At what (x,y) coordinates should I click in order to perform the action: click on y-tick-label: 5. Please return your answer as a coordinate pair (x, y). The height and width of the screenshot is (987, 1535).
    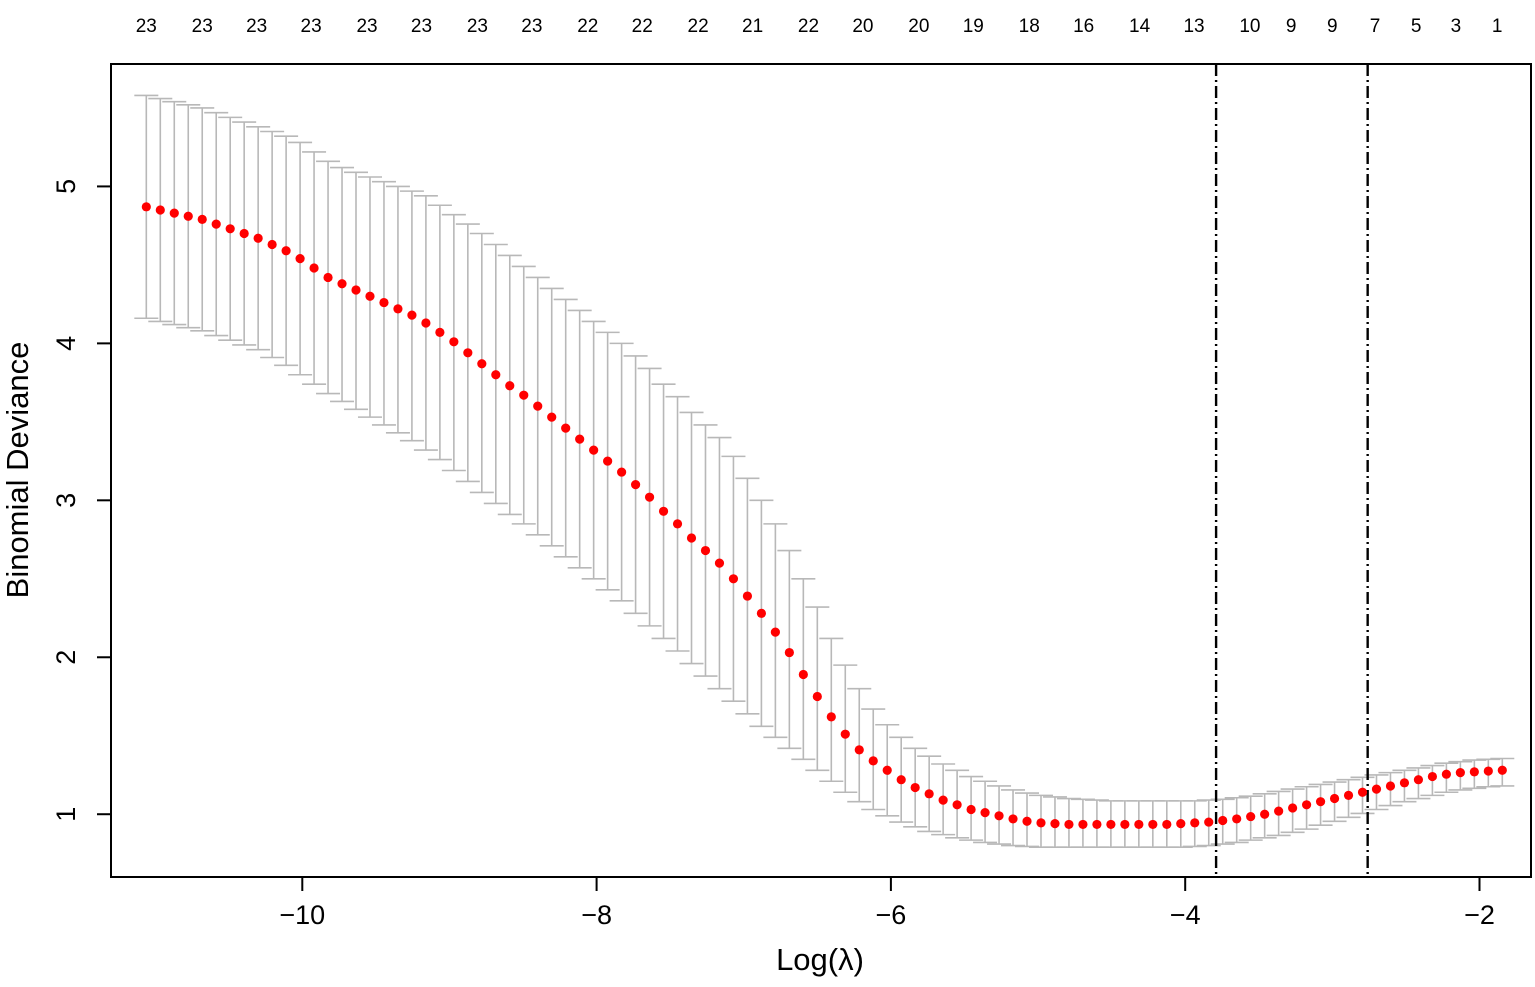
    Looking at the image, I should click on (66, 186).